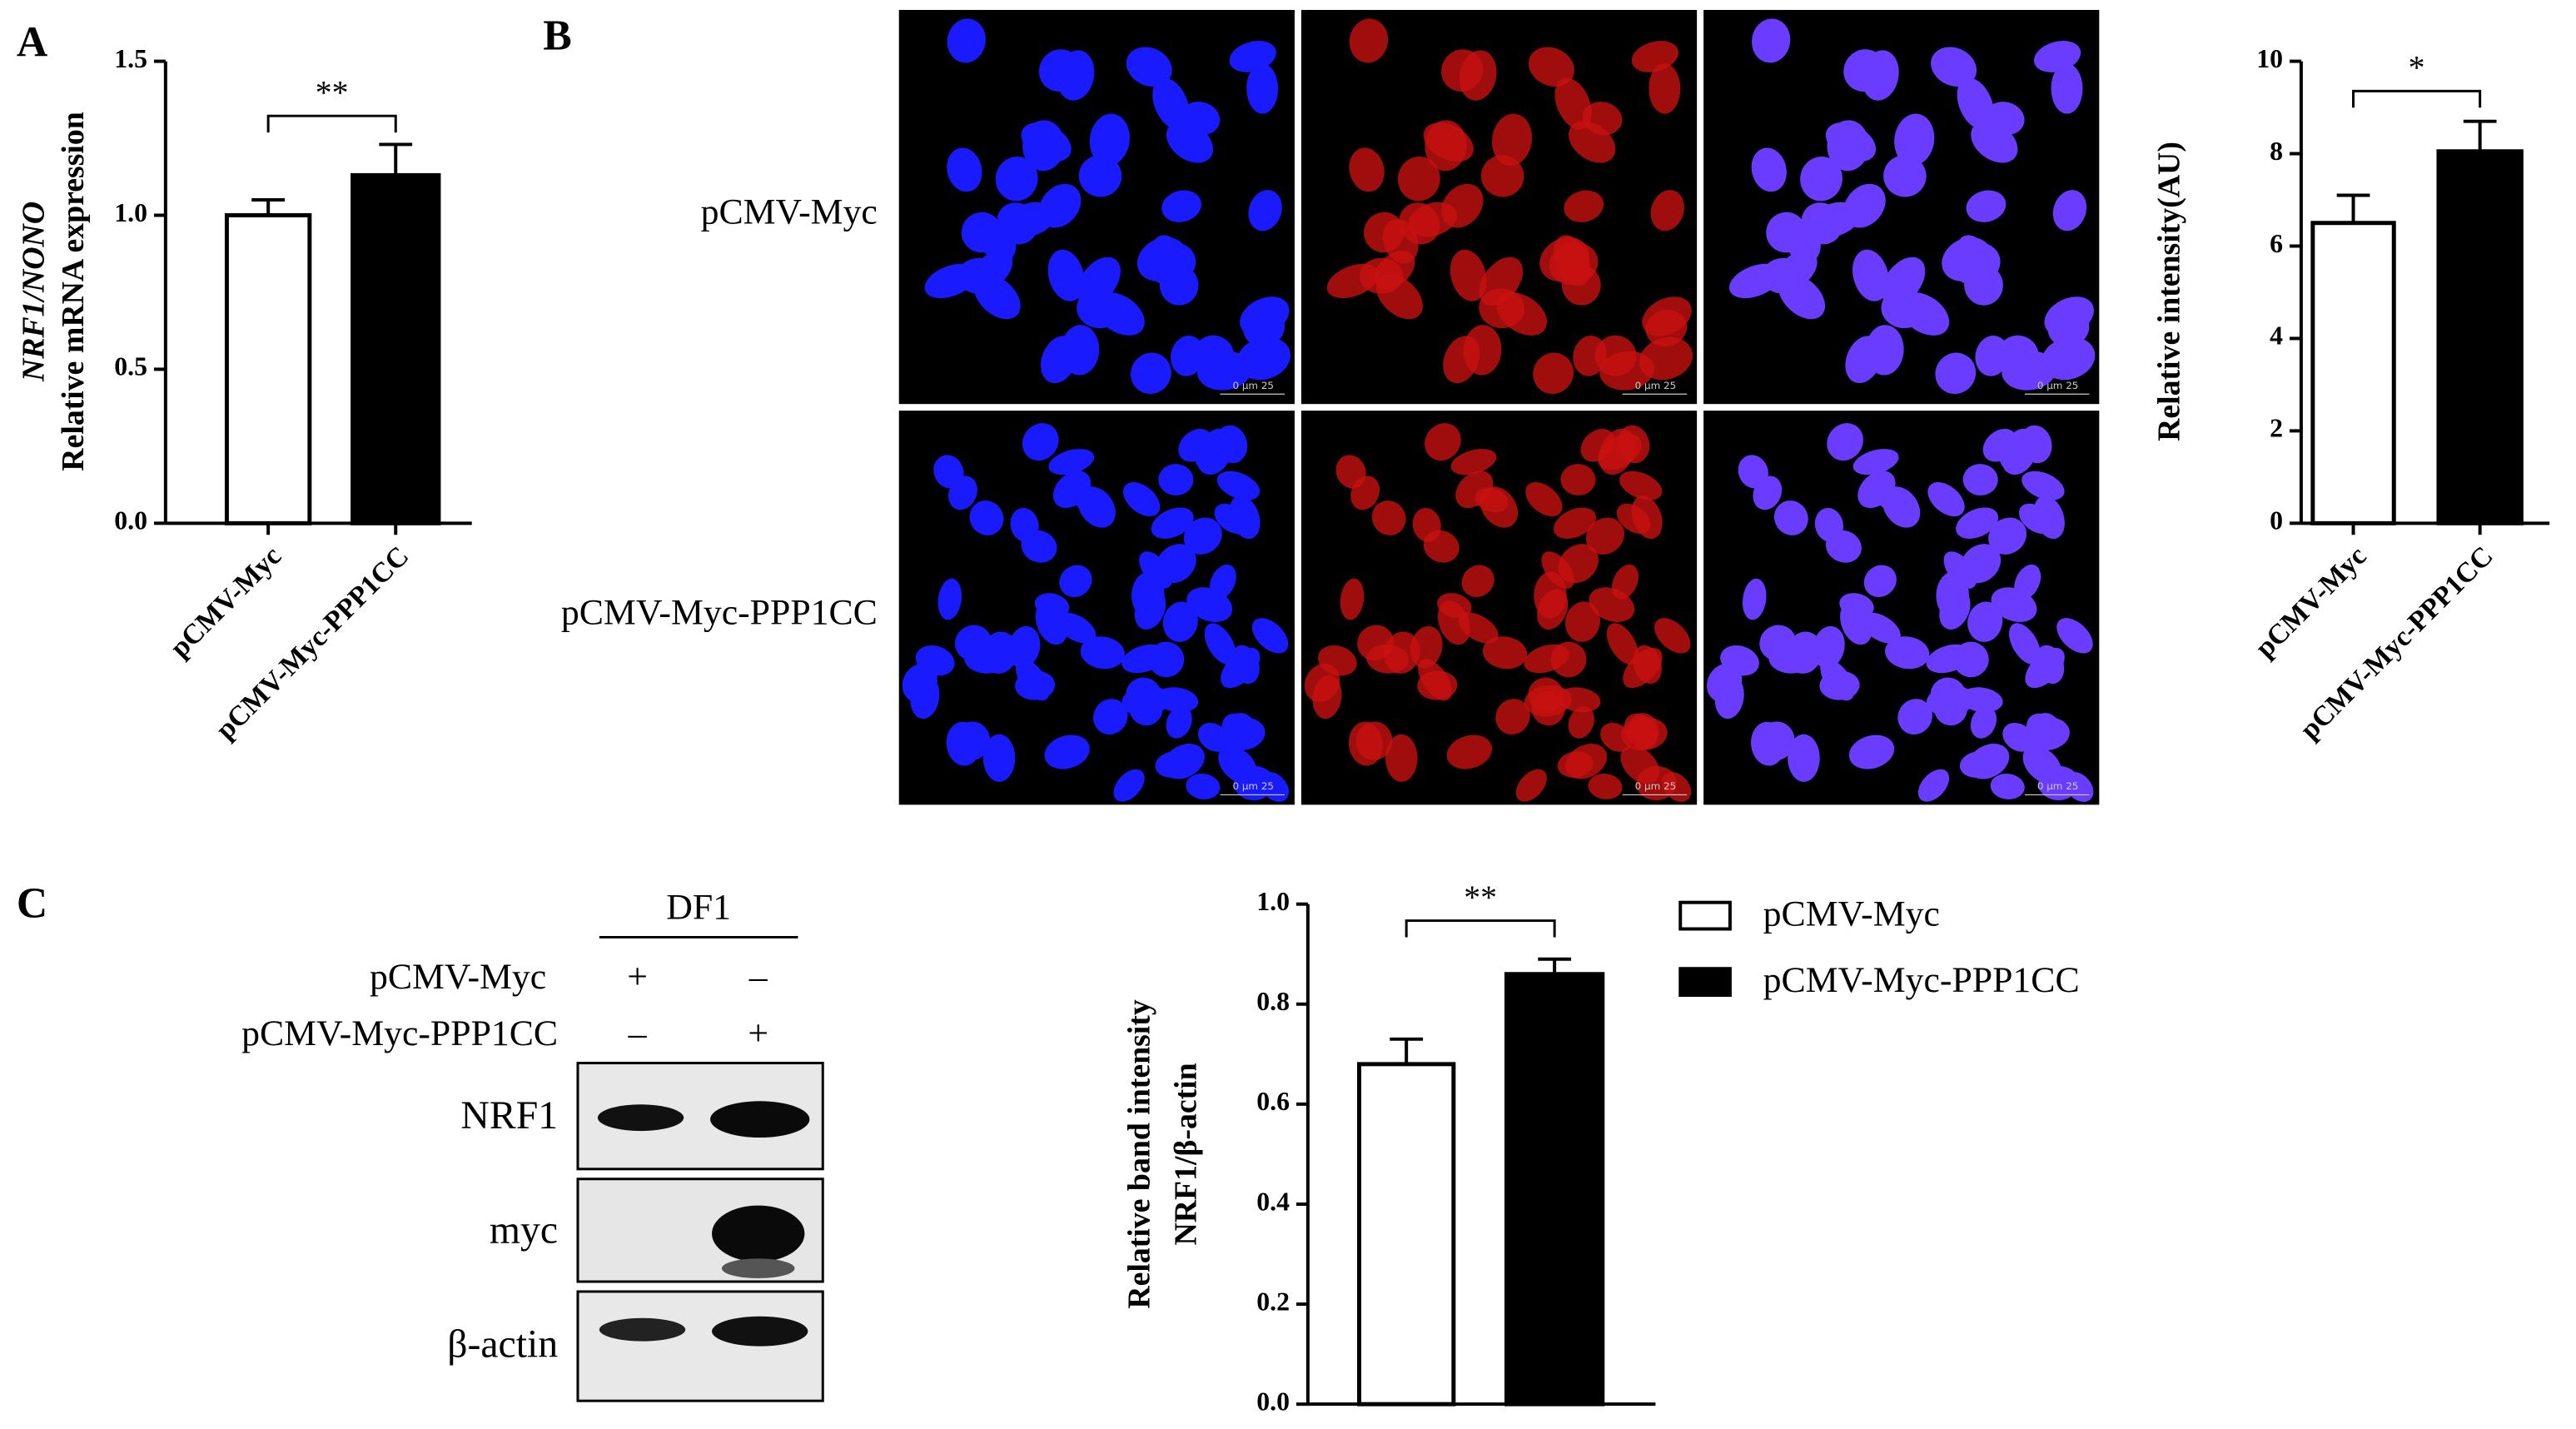  Describe the element at coordinates (719, 613) in the screenshot. I see `row-label: pCMV-Myc-PPP1CC` at that location.